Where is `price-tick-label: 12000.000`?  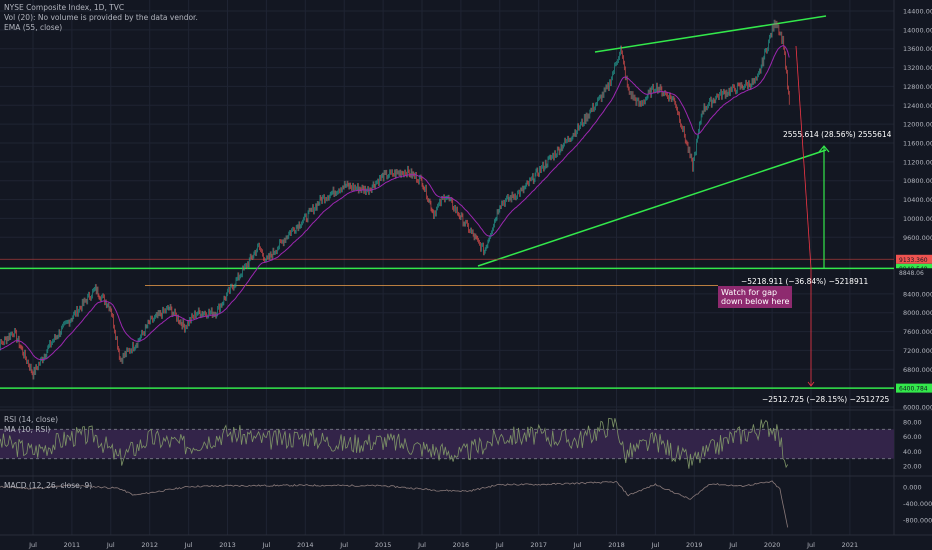 price-tick-label: 12000.000 is located at coordinates (917, 125).